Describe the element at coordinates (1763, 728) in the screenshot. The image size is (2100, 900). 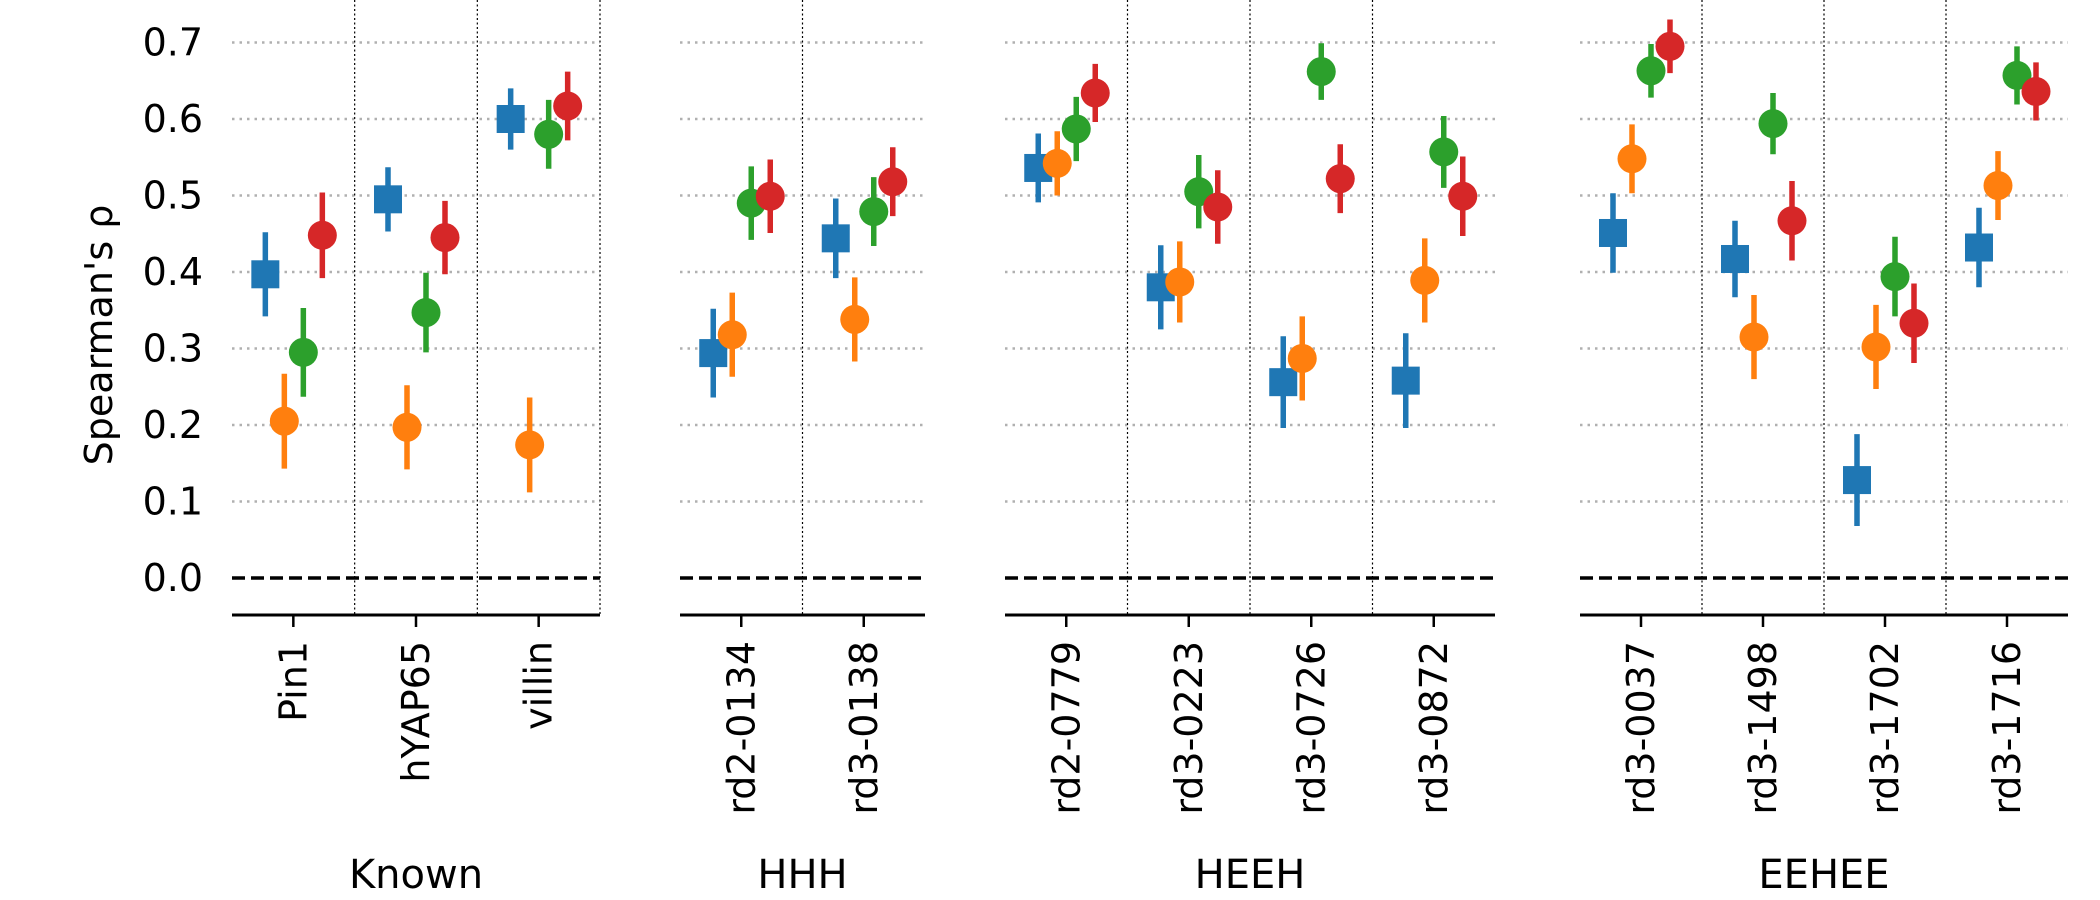
I see `x-tick-label: rd3-1498` at that location.